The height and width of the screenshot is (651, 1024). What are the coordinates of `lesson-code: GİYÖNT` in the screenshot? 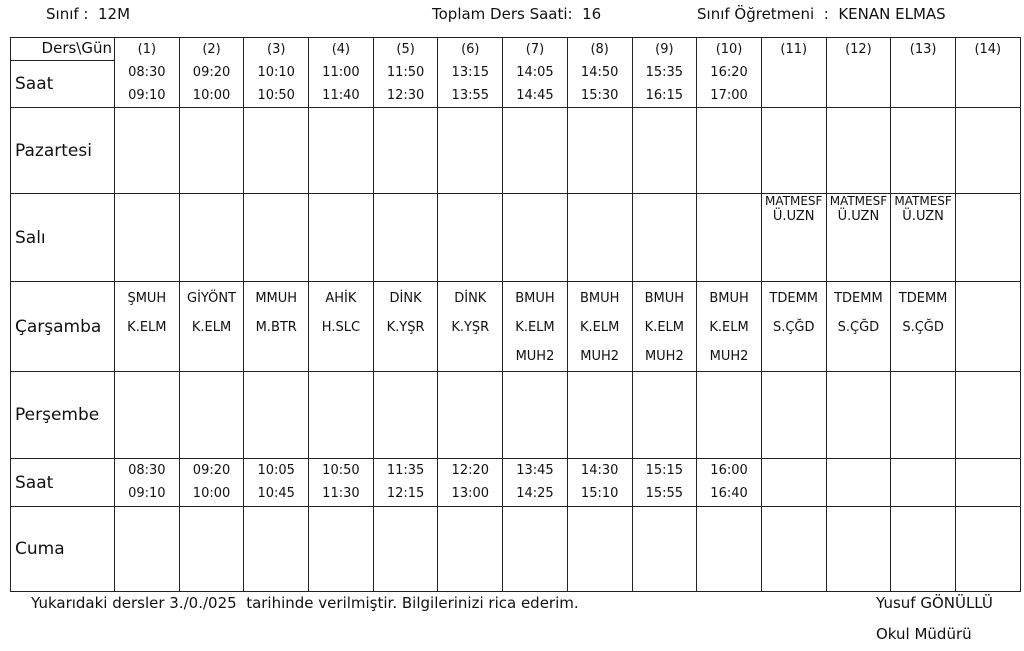 It's located at (212, 298).